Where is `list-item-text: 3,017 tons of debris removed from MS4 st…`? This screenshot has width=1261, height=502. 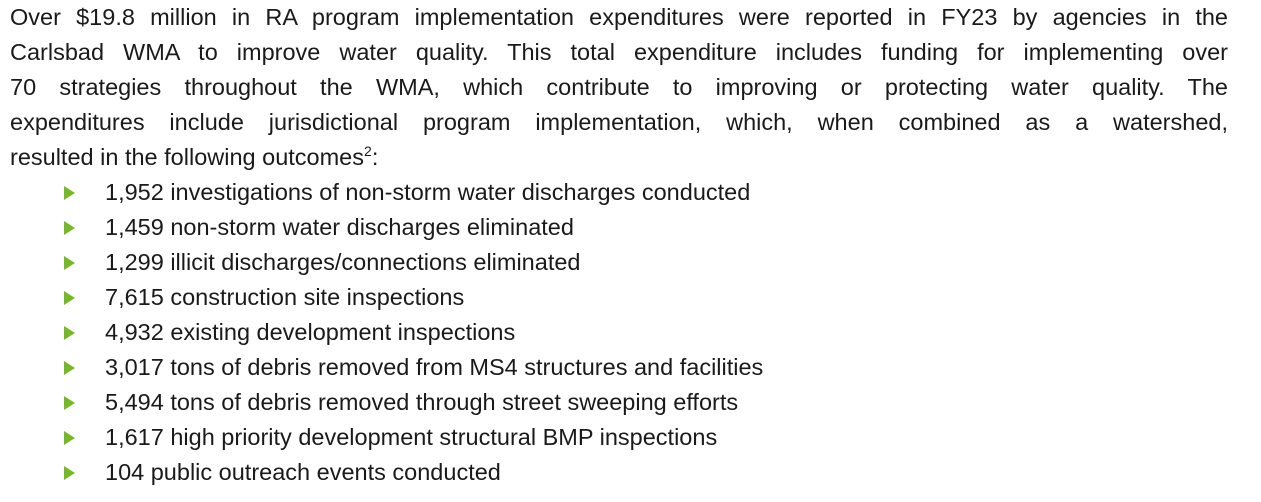
list-item-text: 3,017 tons of debris removed from MS4 st… is located at coordinates (434, 367).